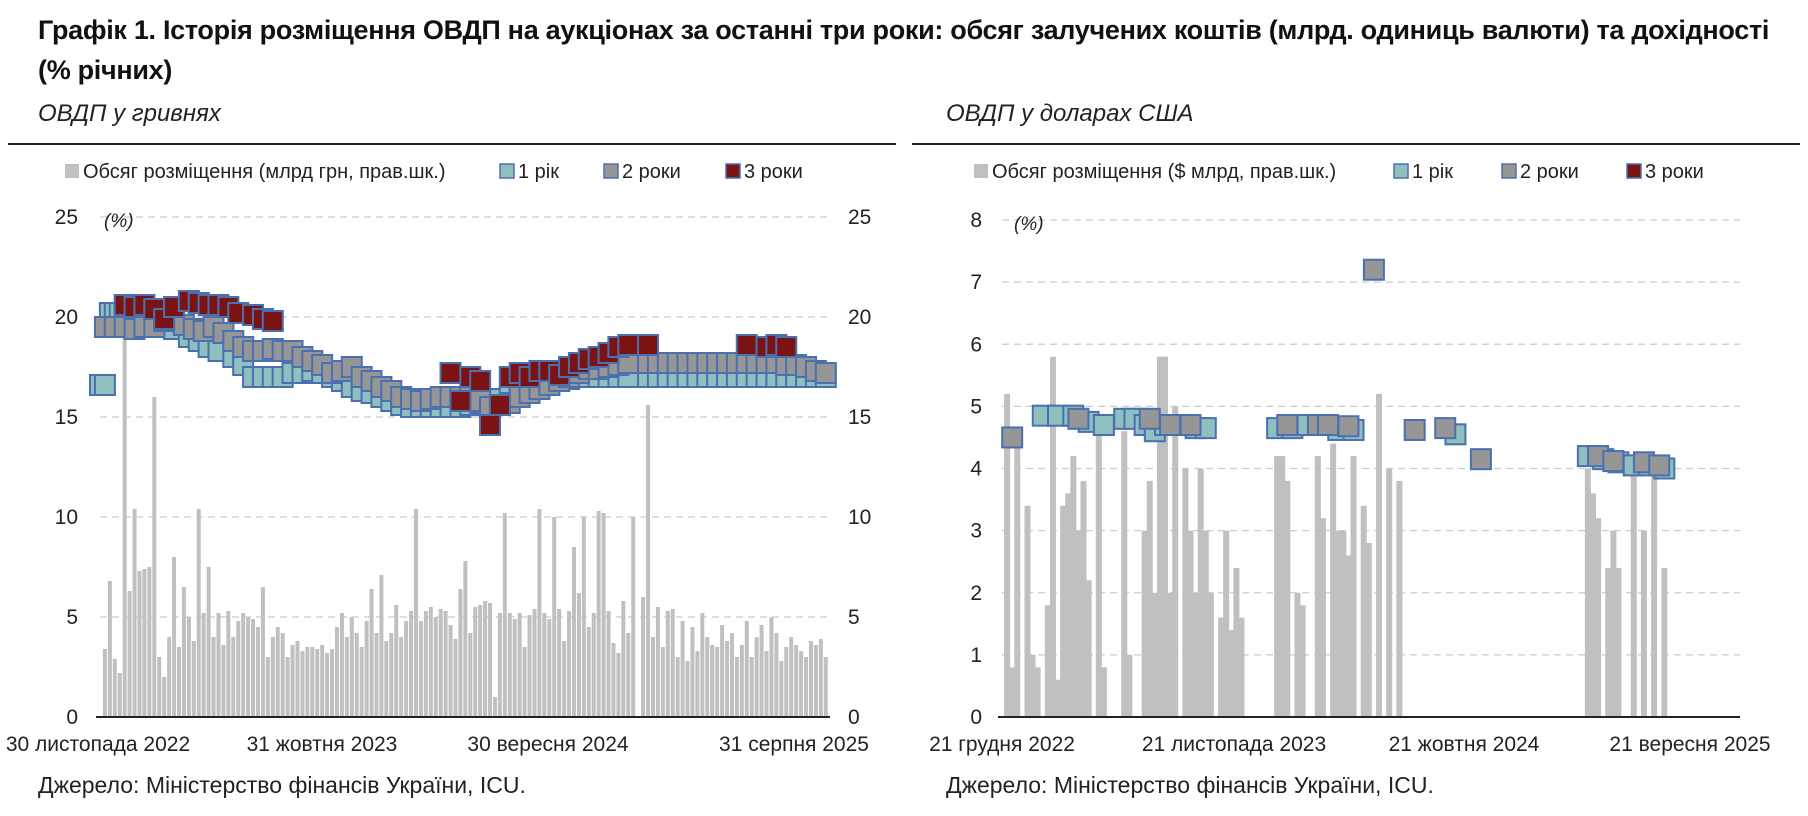 The height and width of the screenshot is (816, 1808). What do you see at coordinates (1029, 224) in the screenshot?
I see `unit-label: (%)` at bounding box center [1029, 224].